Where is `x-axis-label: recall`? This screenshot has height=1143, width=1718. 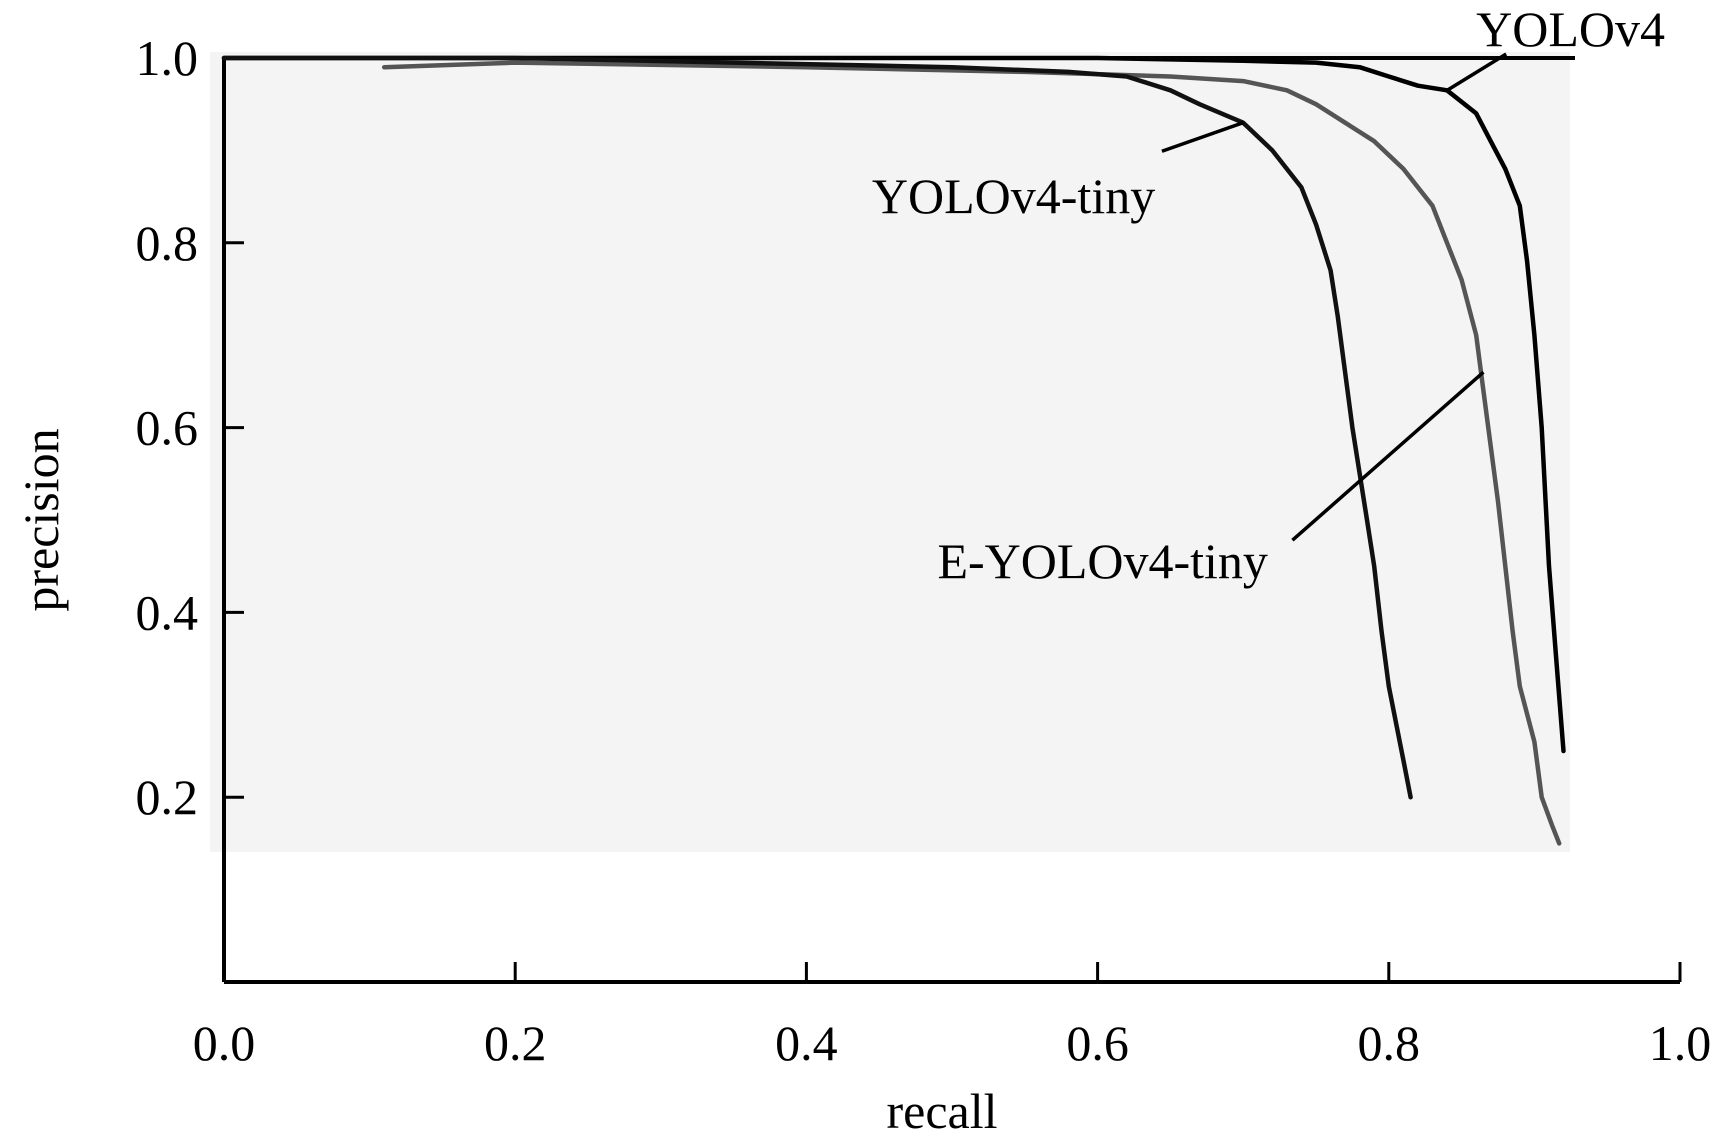 x-axis-label: recall is located at coordinates (941, 1111).